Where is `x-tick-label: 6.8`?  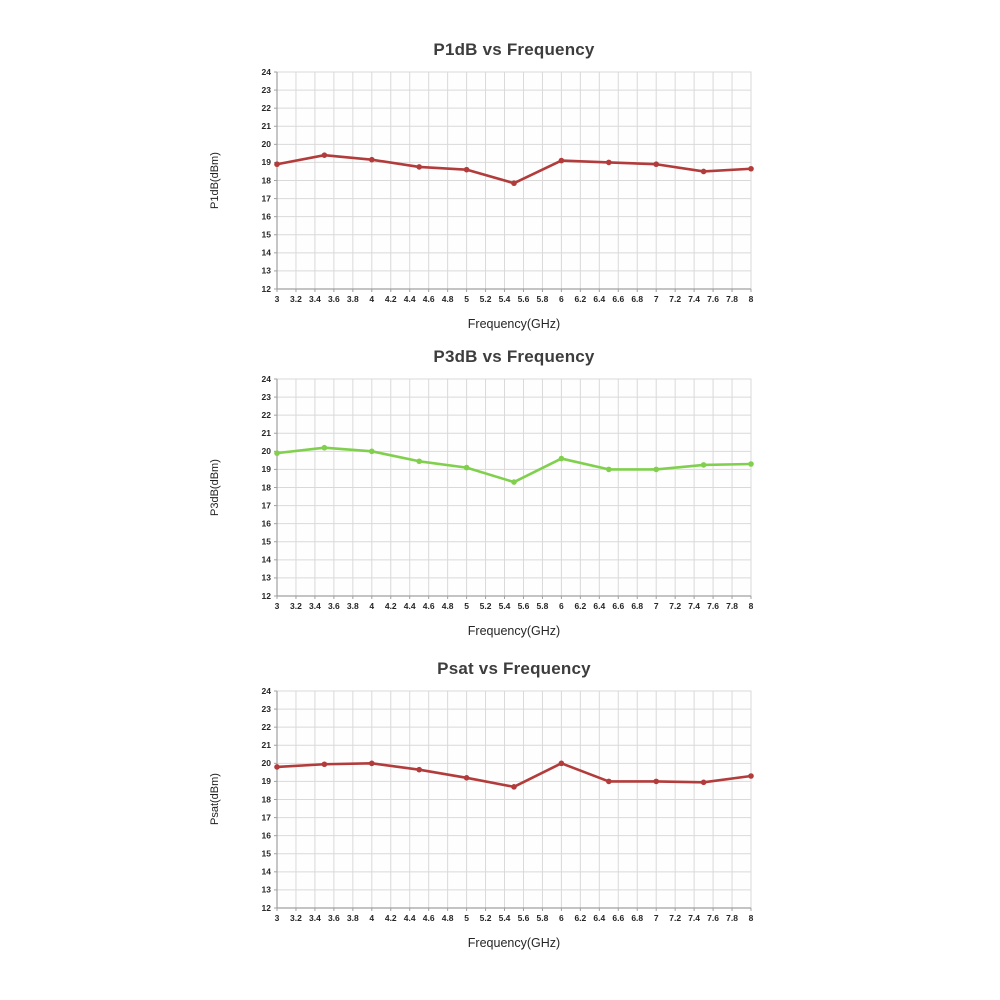 x-tick-label: 6.8 is located at coordinates (637, 918).